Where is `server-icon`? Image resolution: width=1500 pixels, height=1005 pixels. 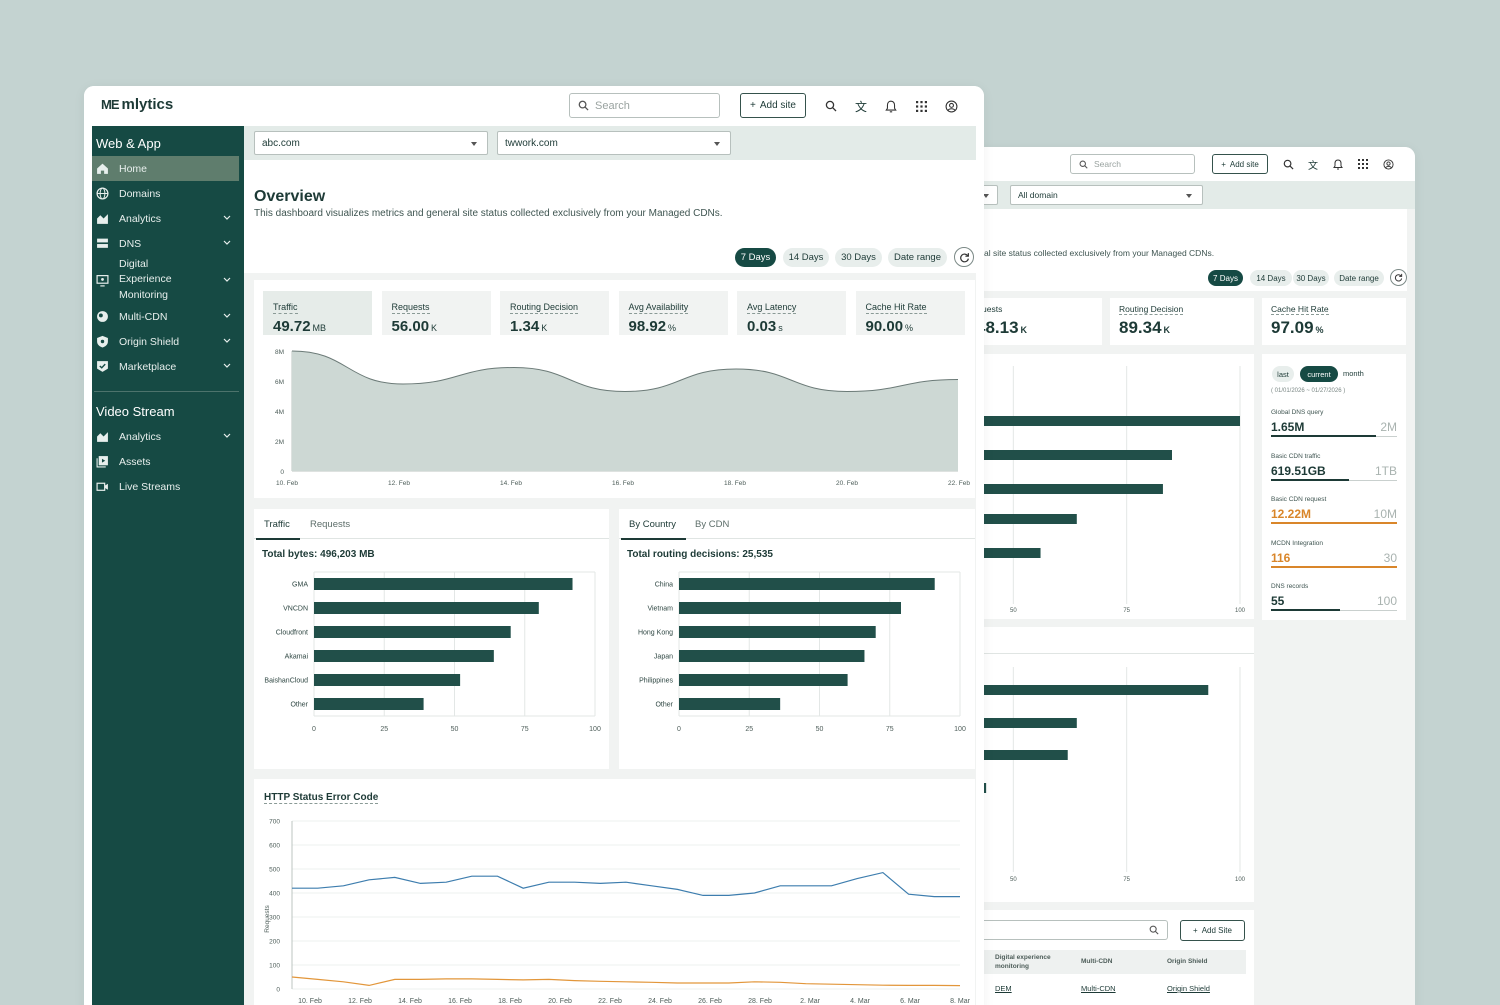
server-icon is located at coordinates (102, 243).